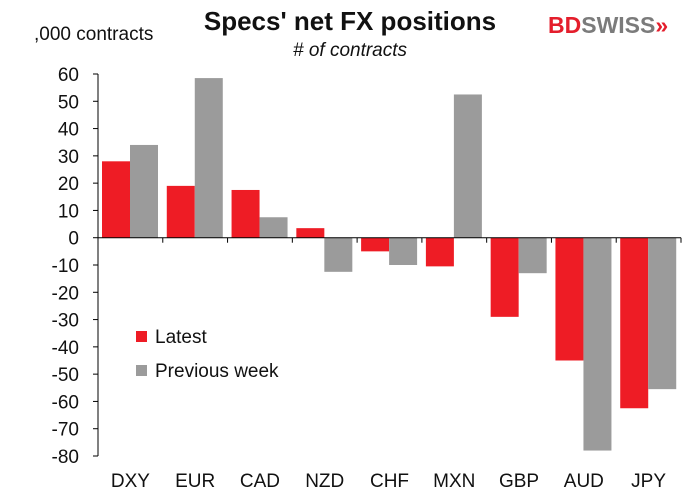  What do you see at coordinates (467, 166) in the screenshot?
I see `bar-previous-week-mxn` at bounding box center [467, 166].